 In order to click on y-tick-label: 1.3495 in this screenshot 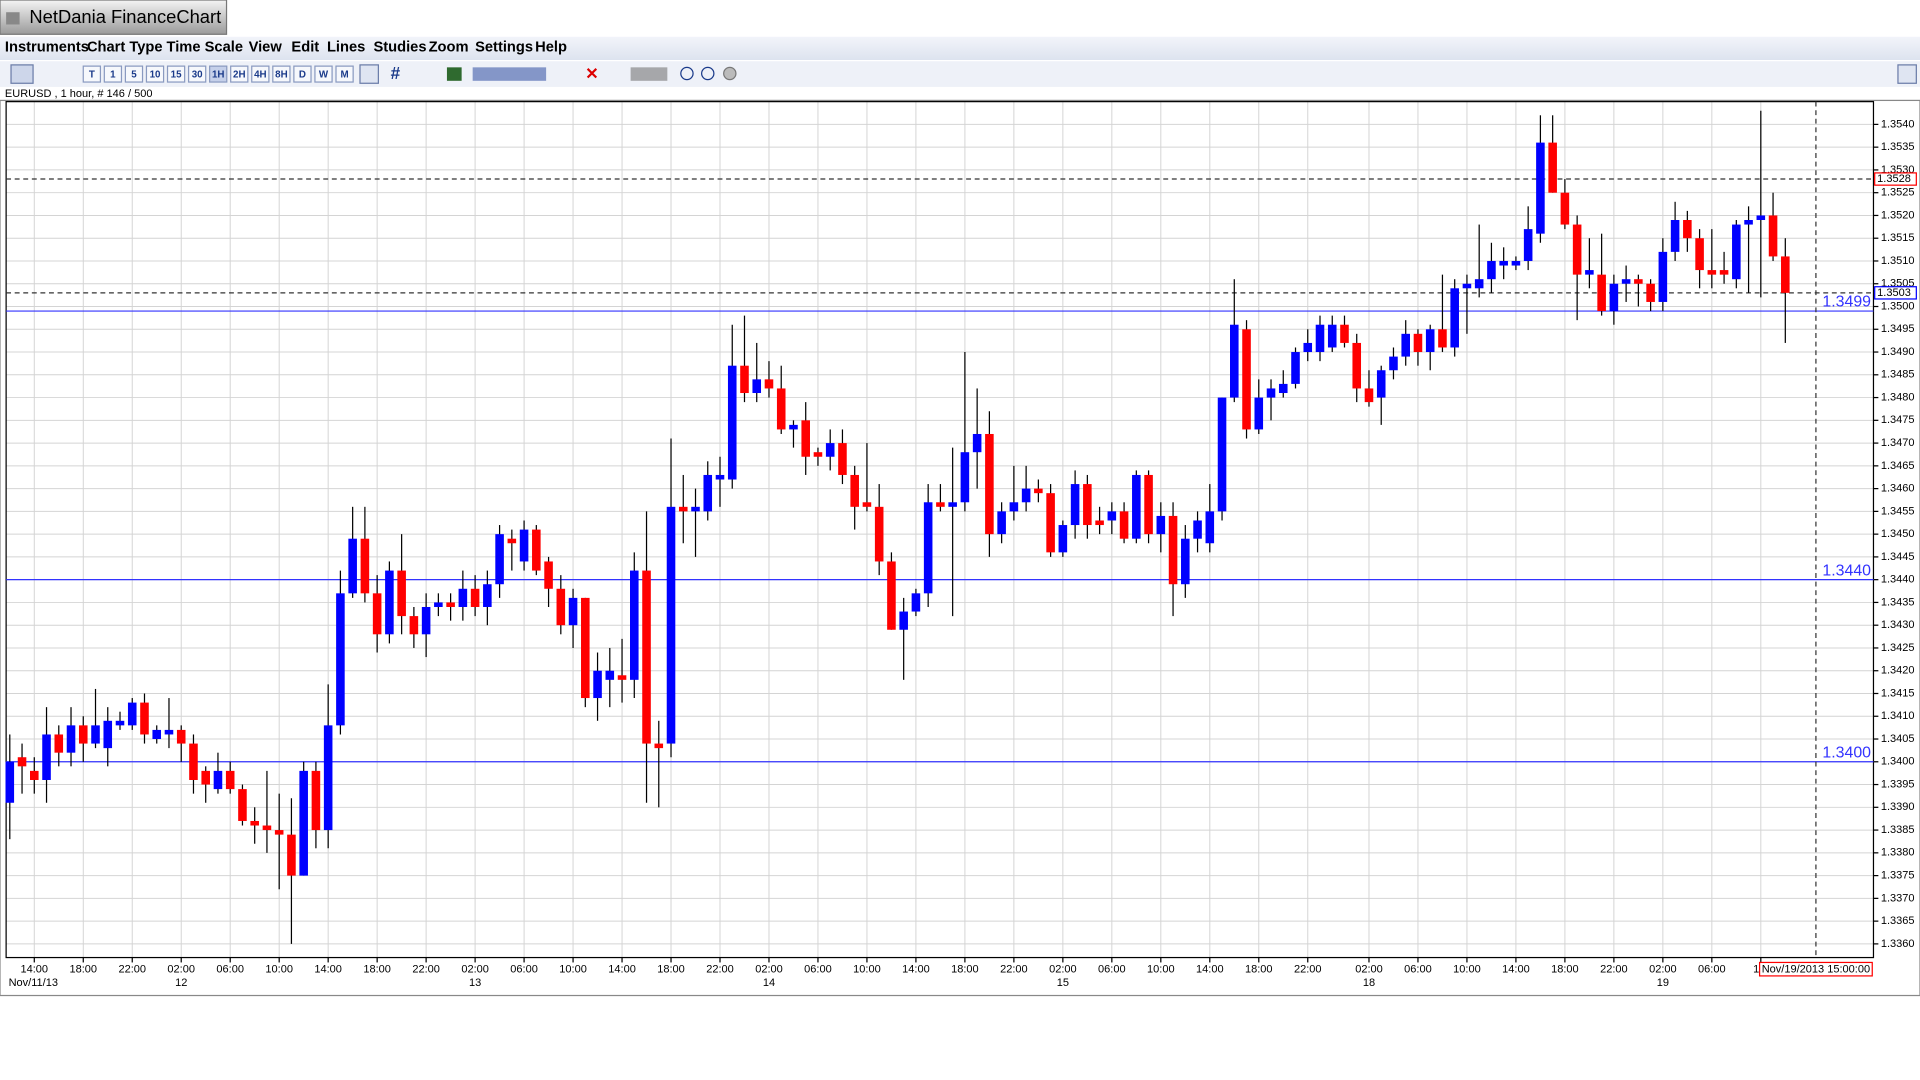, I will do `click(1898, 329)`.